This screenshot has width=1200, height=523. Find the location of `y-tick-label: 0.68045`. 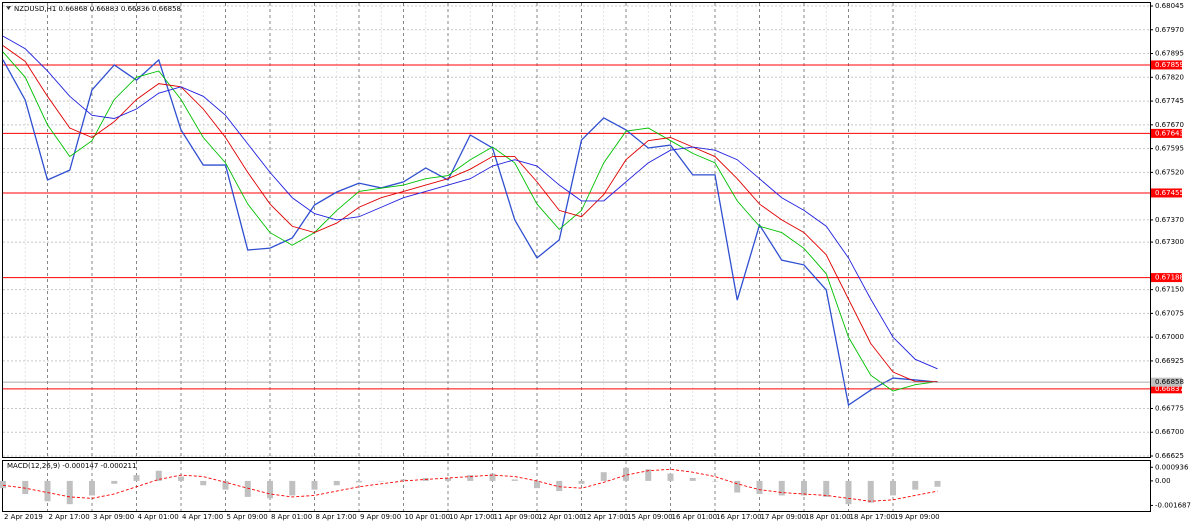

y-tick-label: 0.68045 is located at coordinates (1169, 6).